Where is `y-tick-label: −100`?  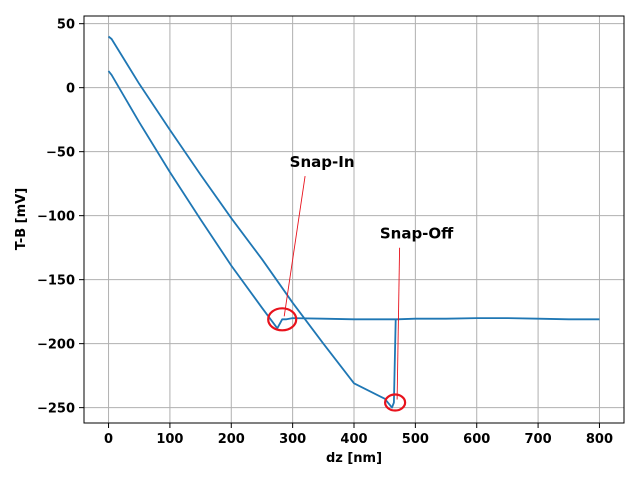
y-tick-label: −100 is located at coordinates (56, 217).